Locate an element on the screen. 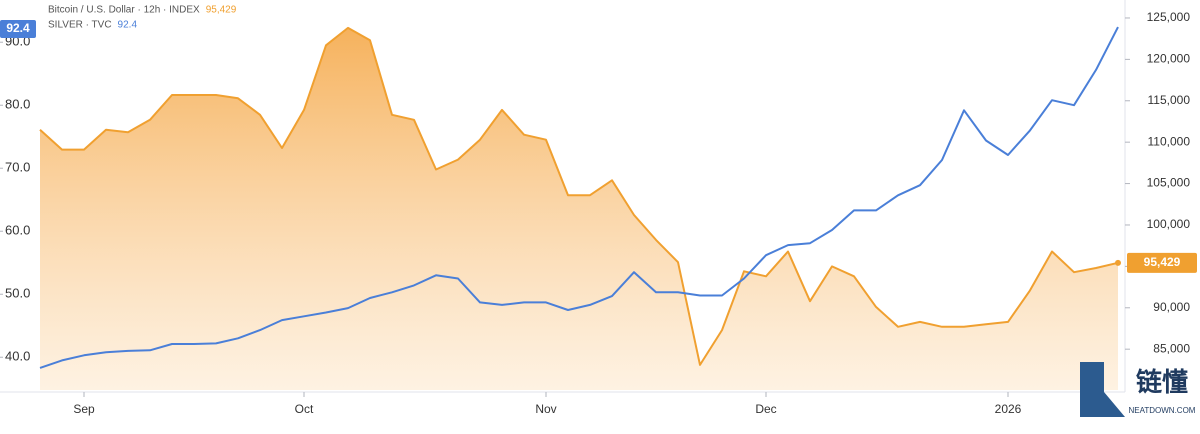  y2-value-badge-text: 95,429 is located at coordinates (1162, 262).